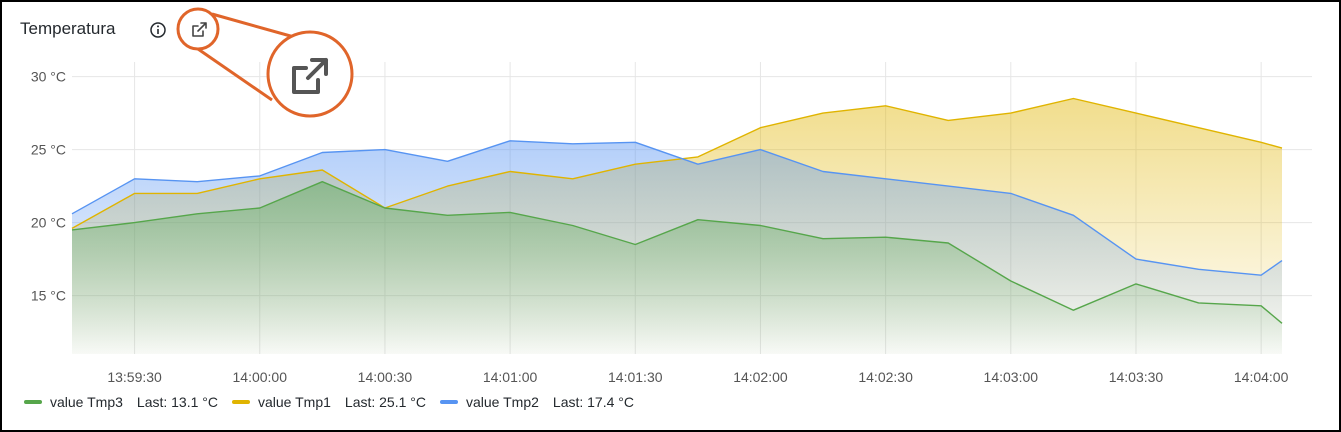  What do you see at coordinates (385, 377) in the screenshot?
I see `x-tick-label: 14:00:30` at bounding box center [385, 377].